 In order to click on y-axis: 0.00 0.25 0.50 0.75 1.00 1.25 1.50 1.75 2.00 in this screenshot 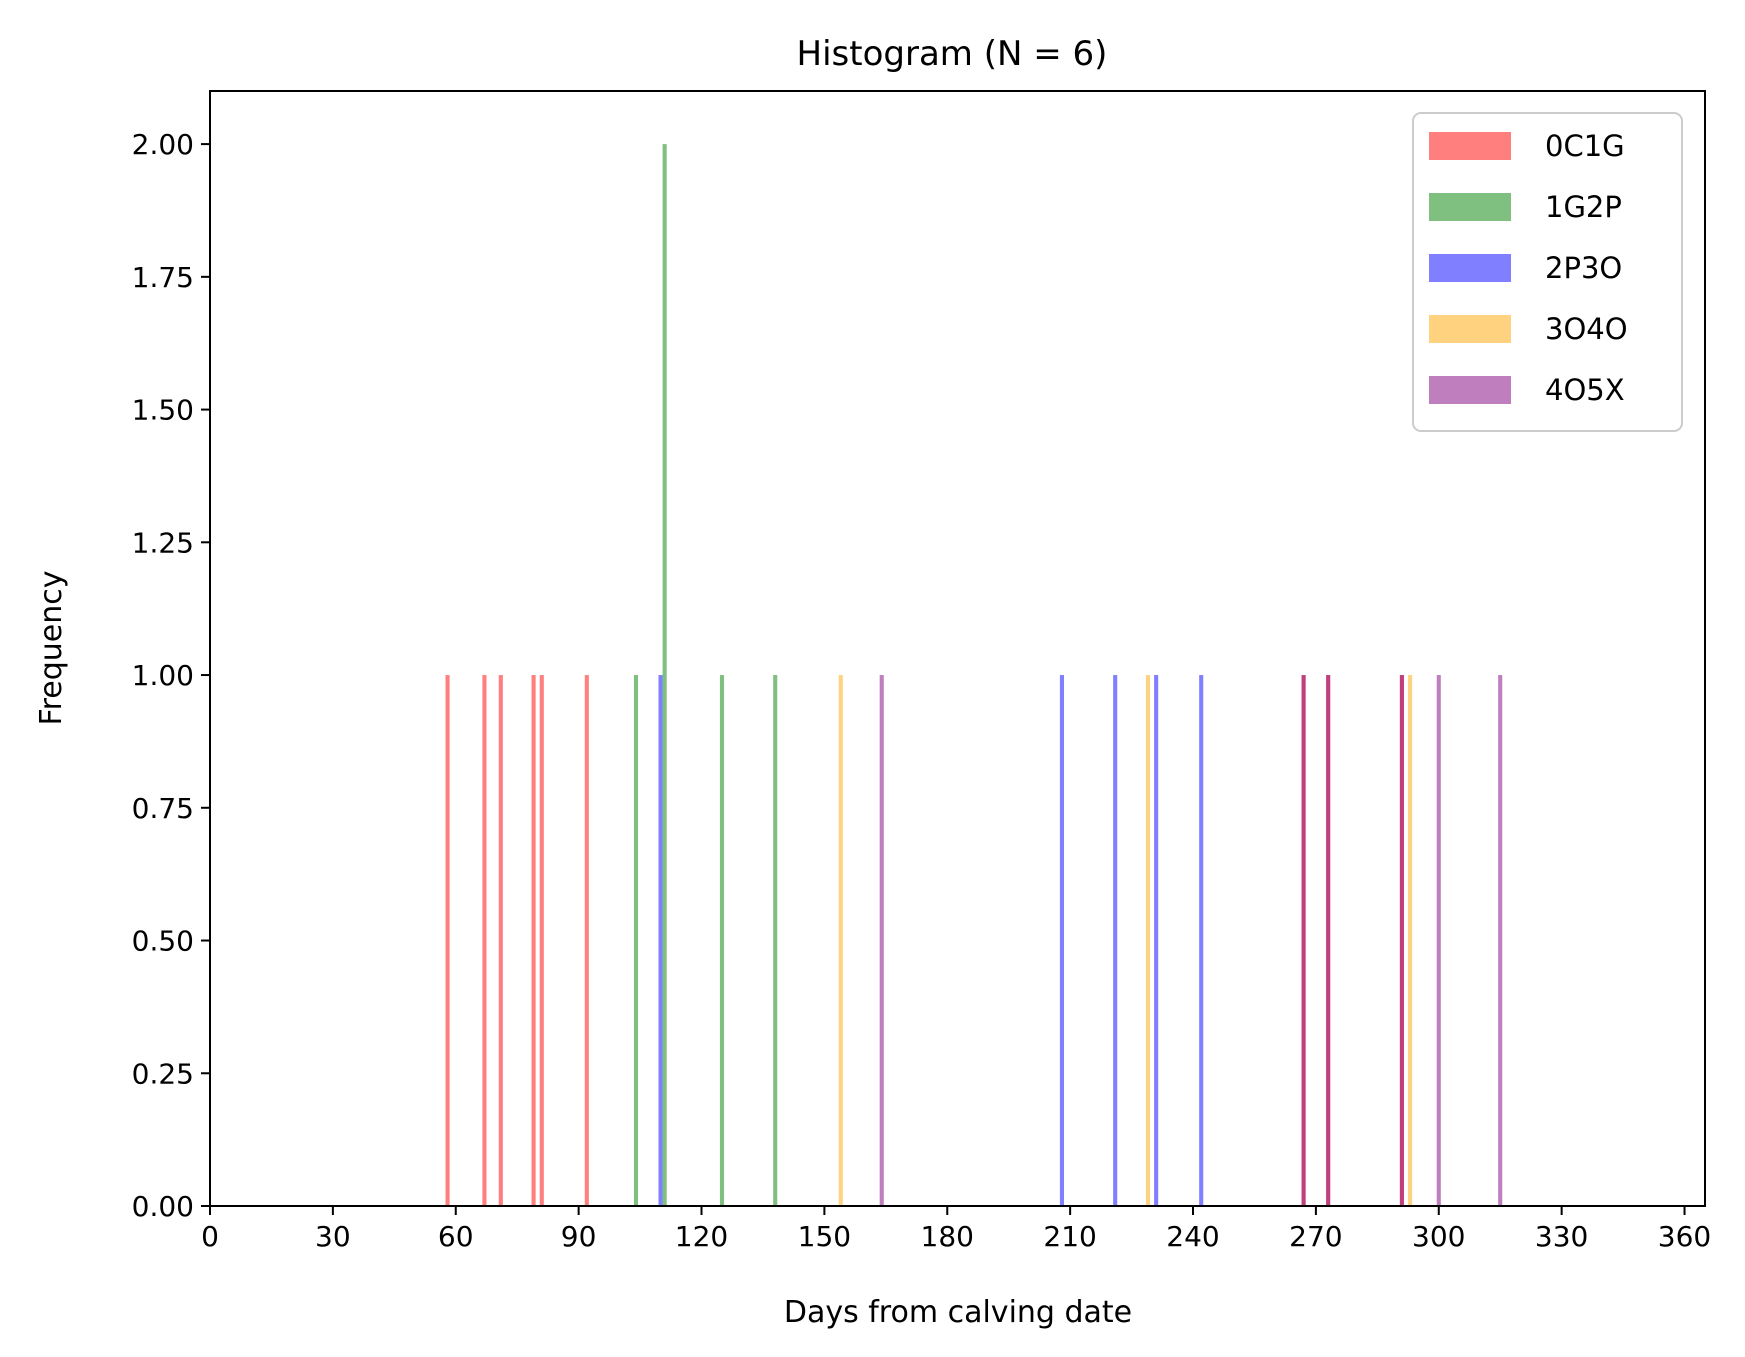, I will do `click(171, 675)`.